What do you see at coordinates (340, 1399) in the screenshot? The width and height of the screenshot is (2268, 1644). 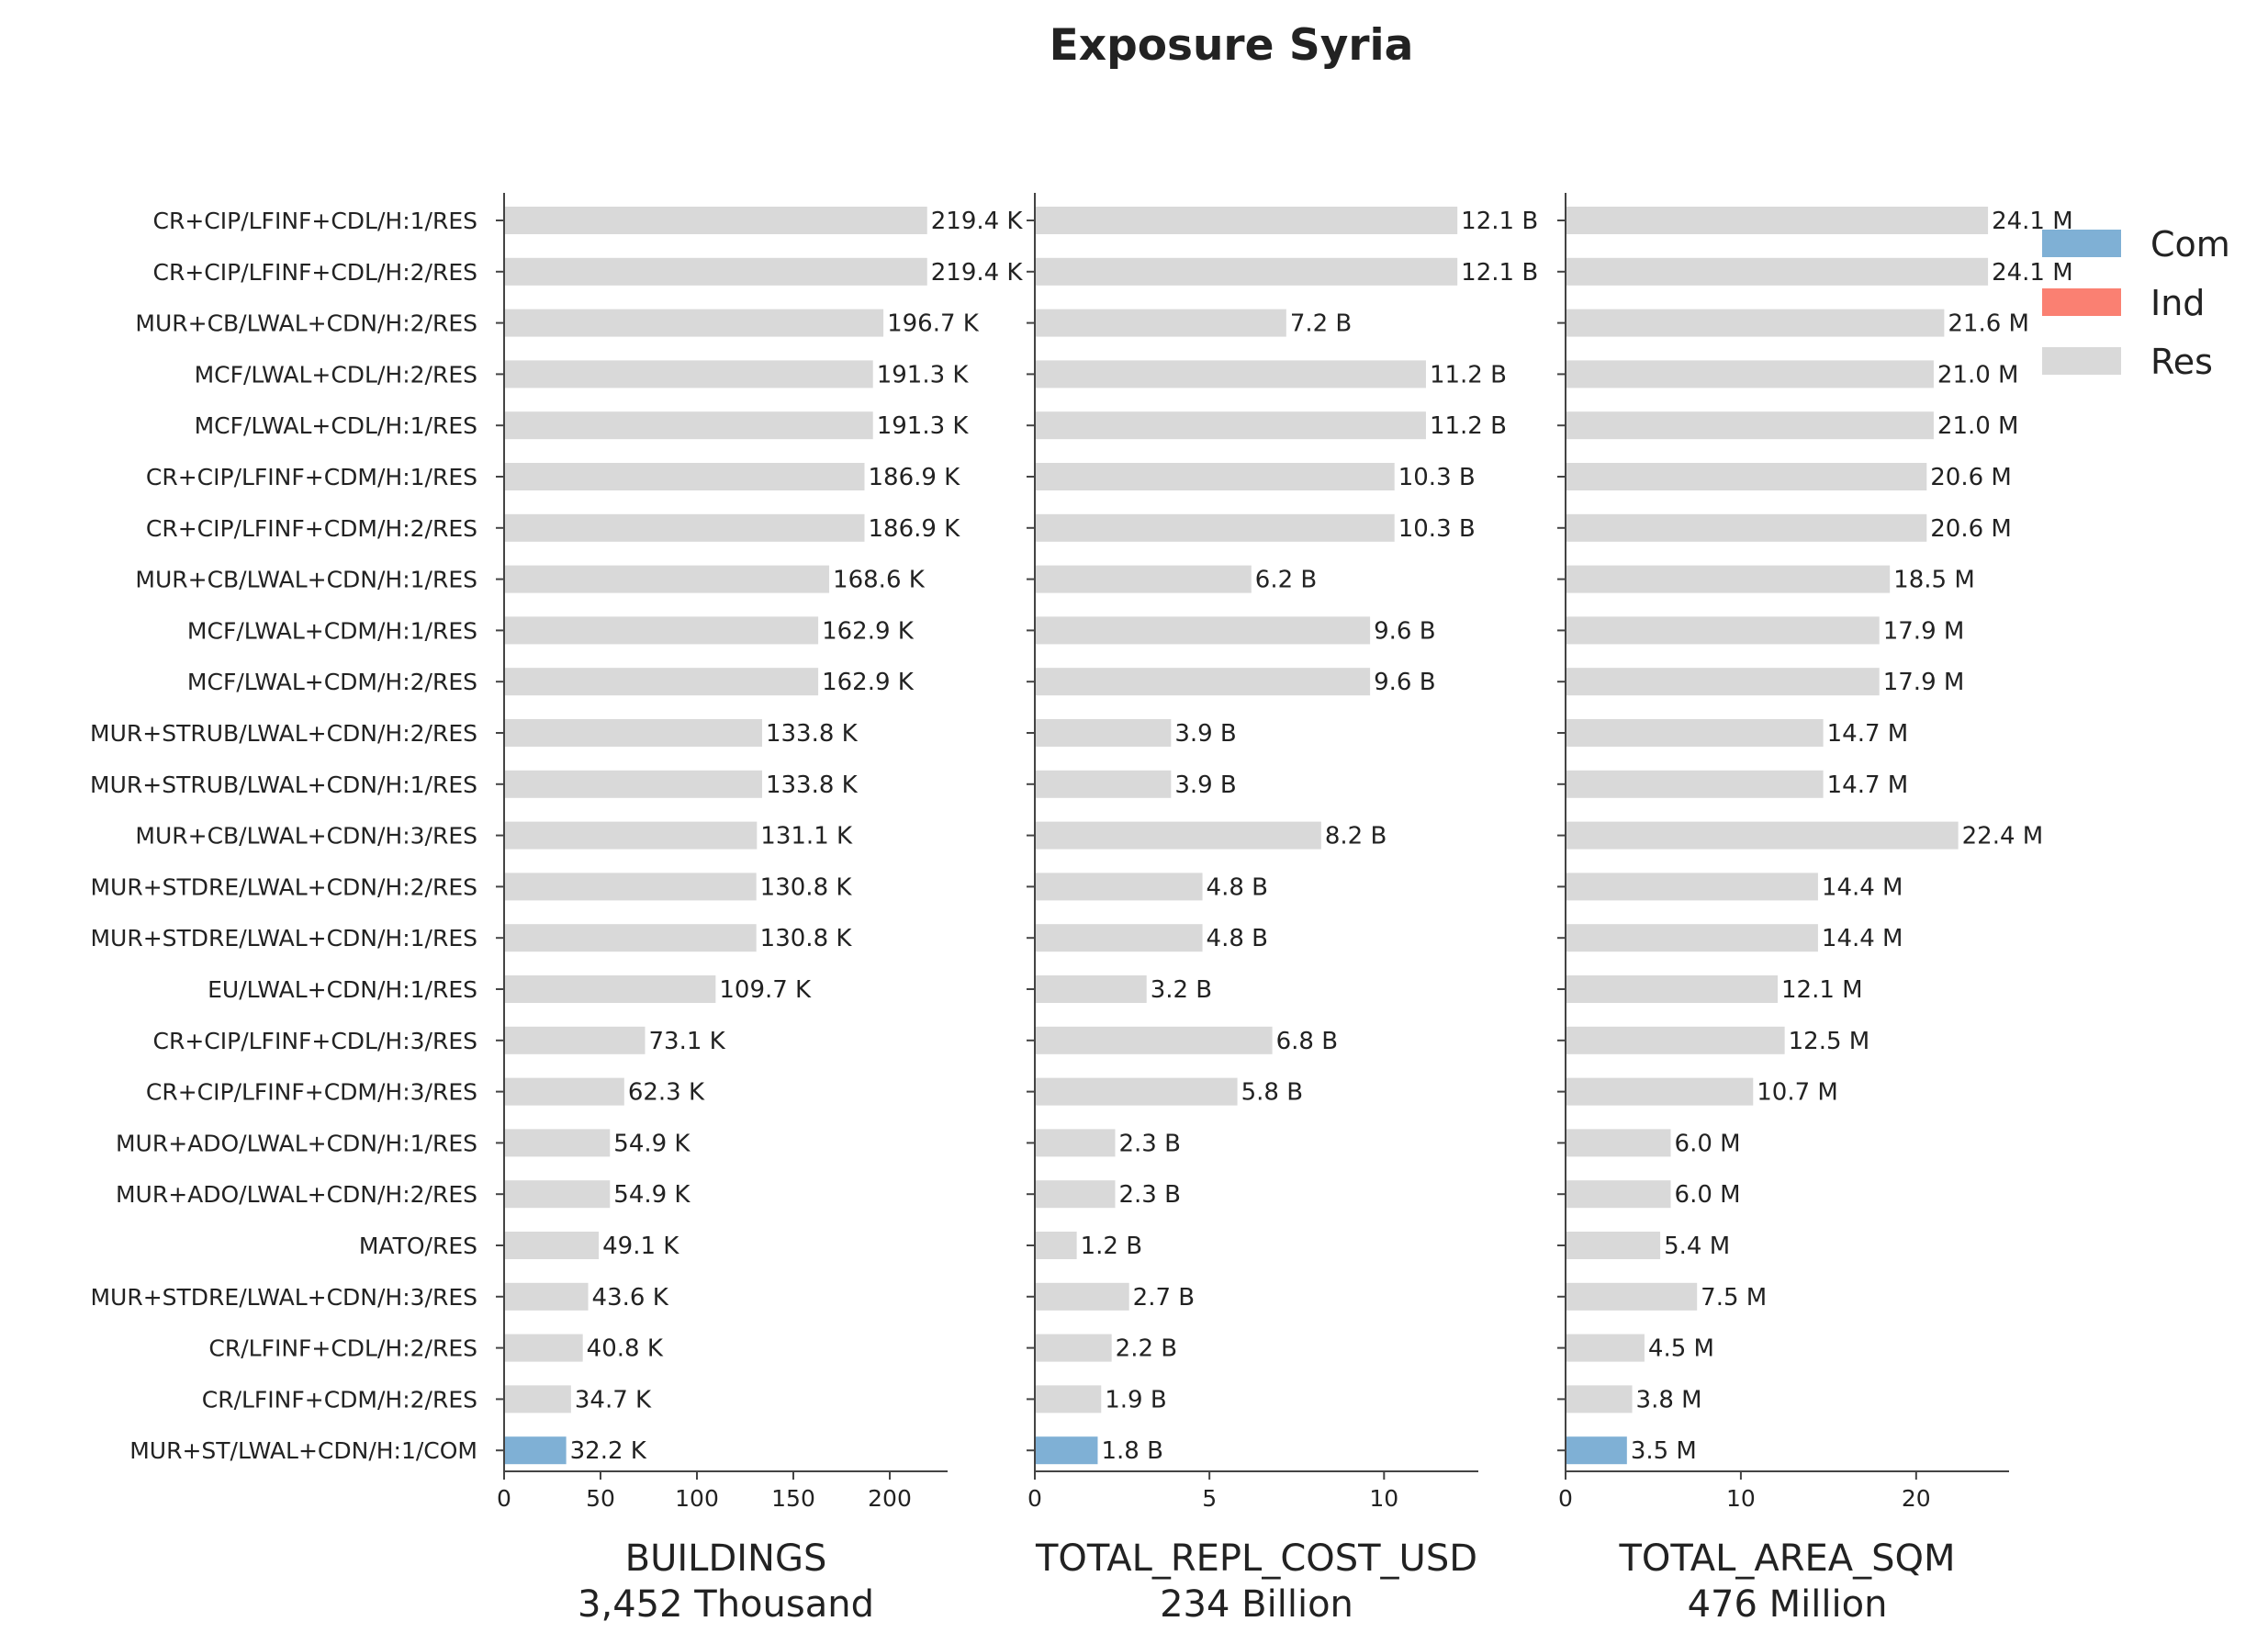 I see `category-label: CR/LFINF+CDM/H:2/RES` at bounding box center [340, 1399].